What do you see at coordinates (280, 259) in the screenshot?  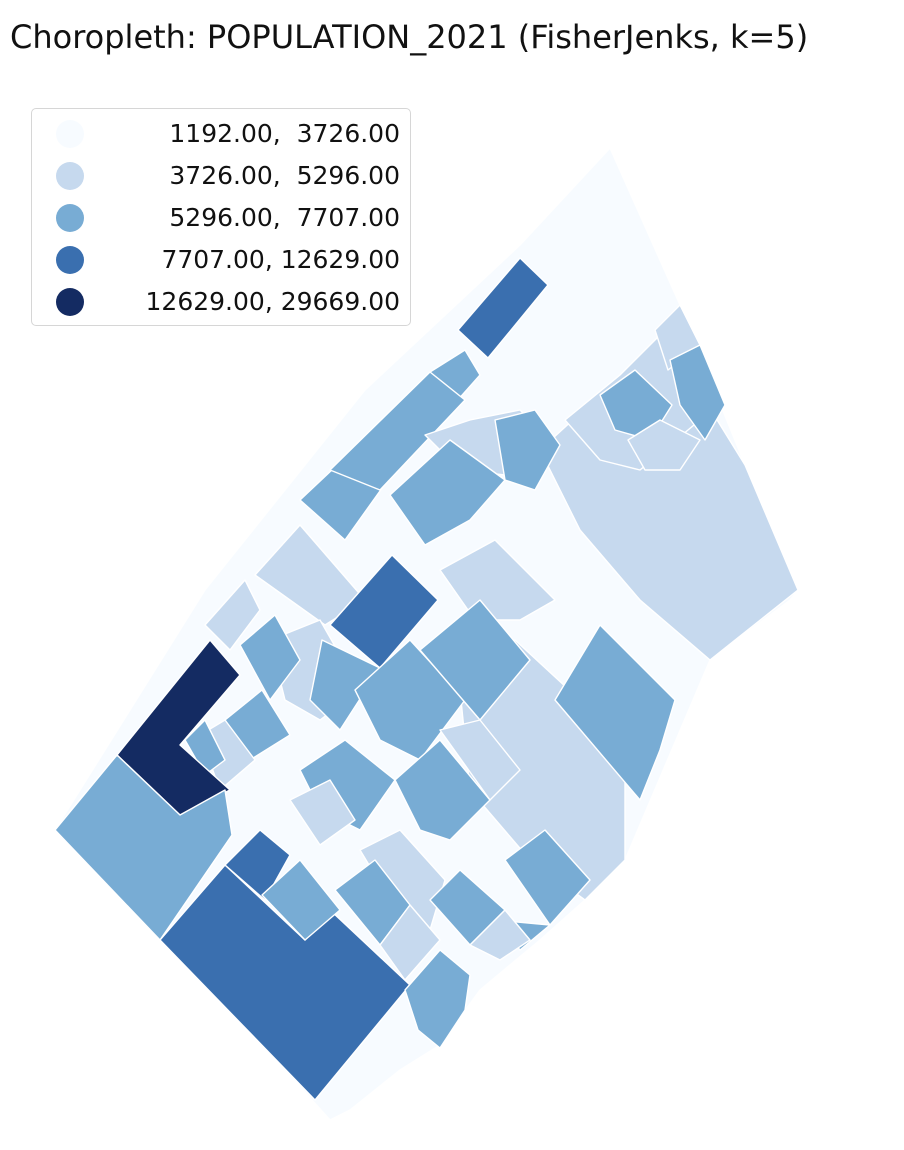 I see `legend-label-4: 7707.00, 12629.00` at bounding box center [280, 259].